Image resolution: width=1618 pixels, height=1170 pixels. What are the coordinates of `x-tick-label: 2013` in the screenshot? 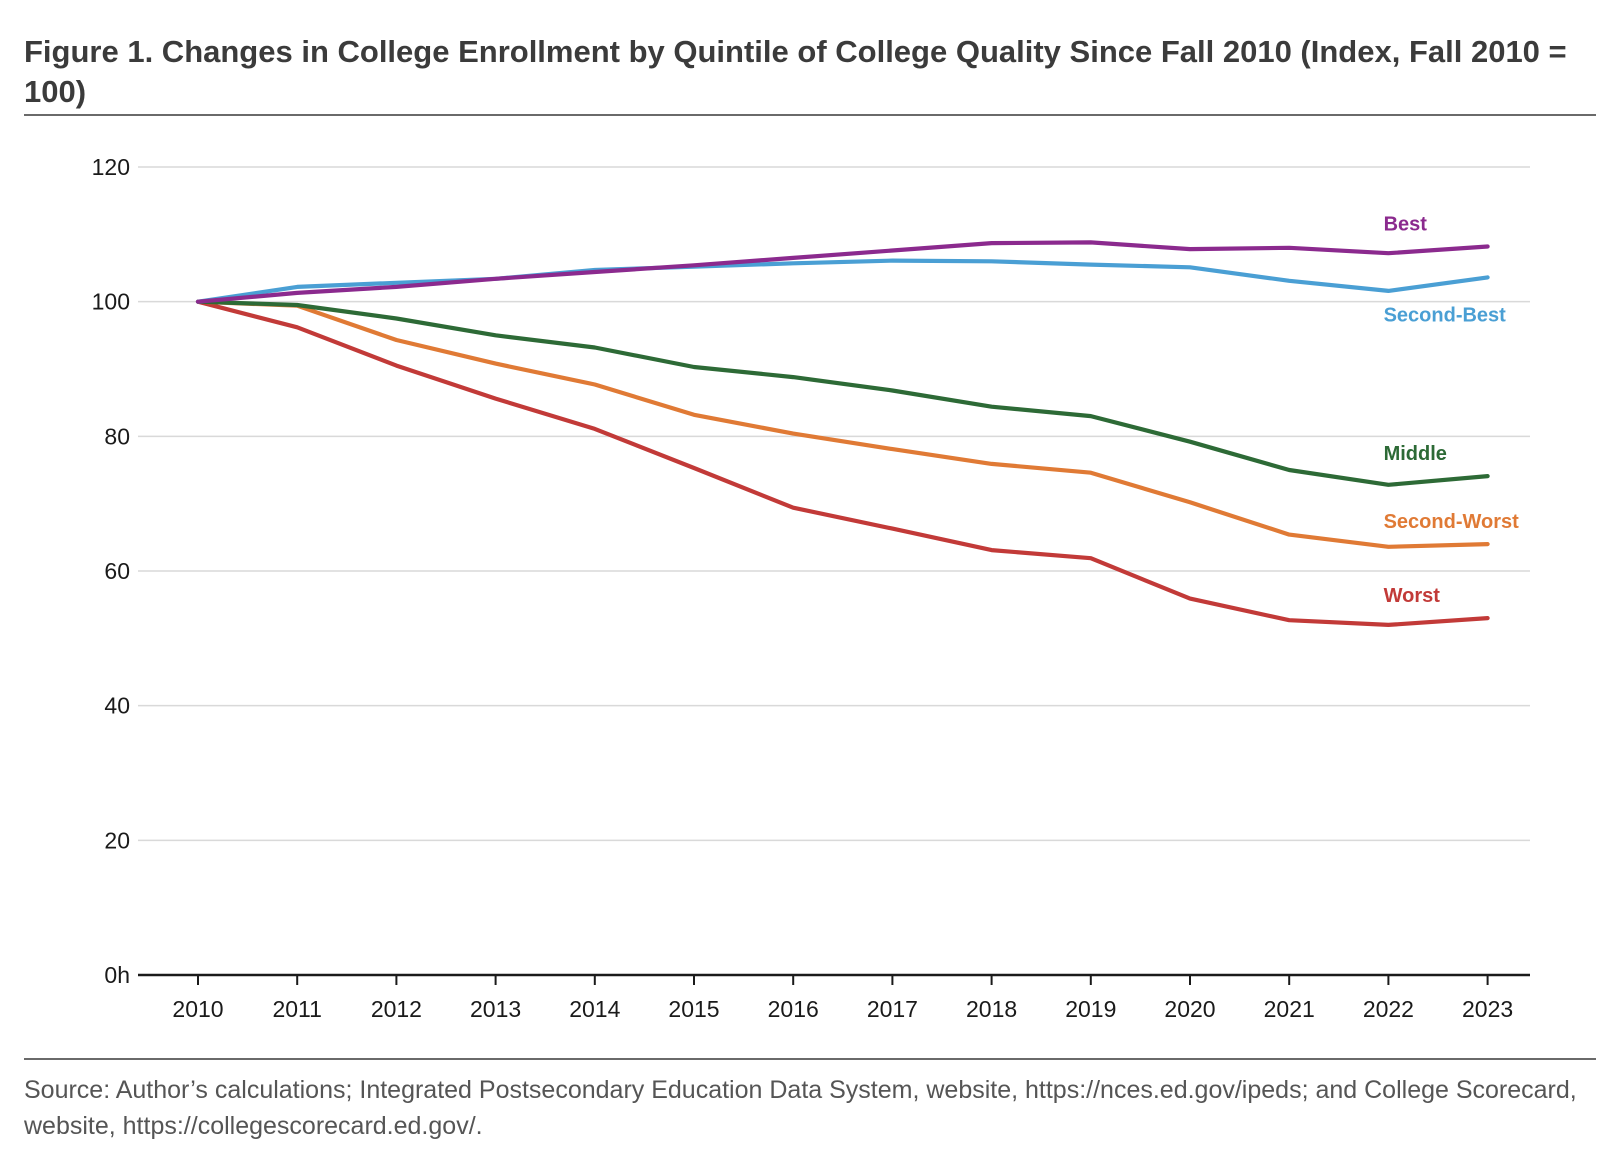 It's located at (495, 1009).